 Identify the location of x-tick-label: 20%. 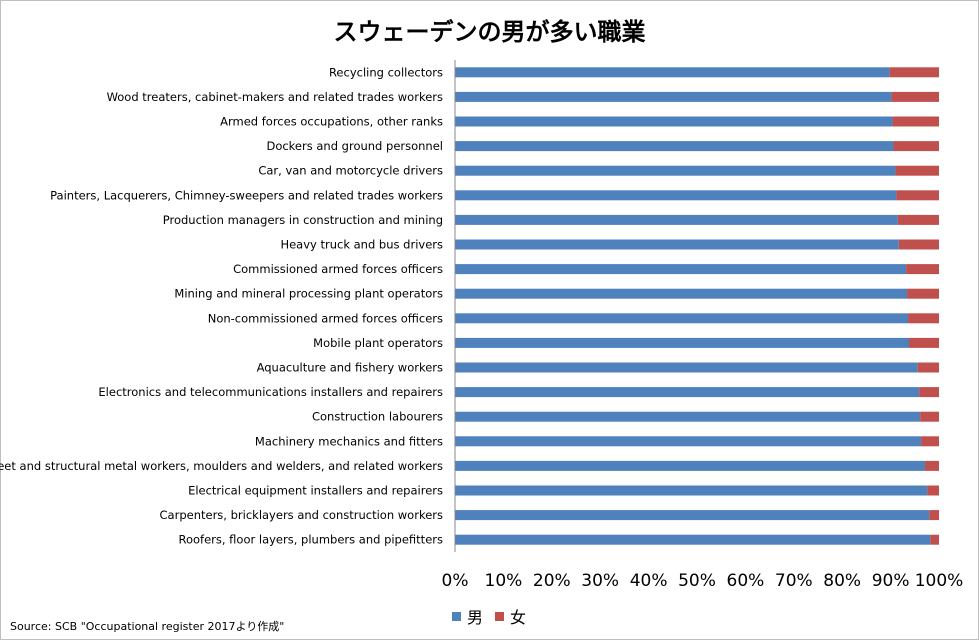
(552, 581).